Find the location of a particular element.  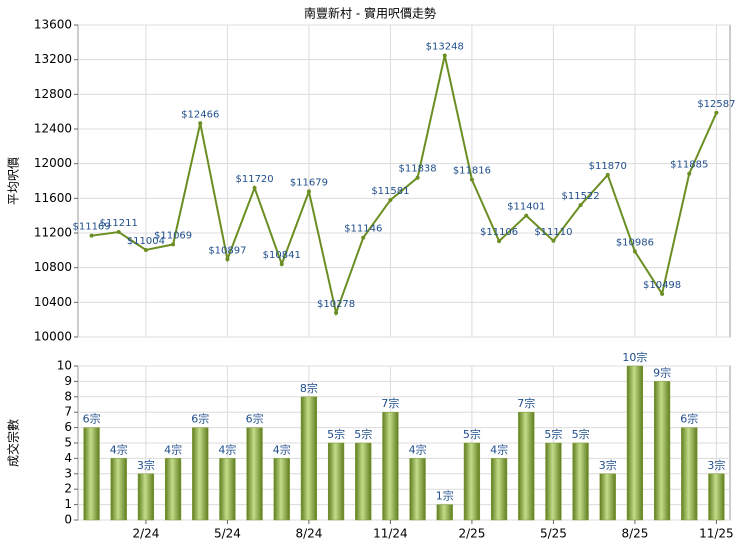

data-label: $12466 is located at coordinates (200, 114).